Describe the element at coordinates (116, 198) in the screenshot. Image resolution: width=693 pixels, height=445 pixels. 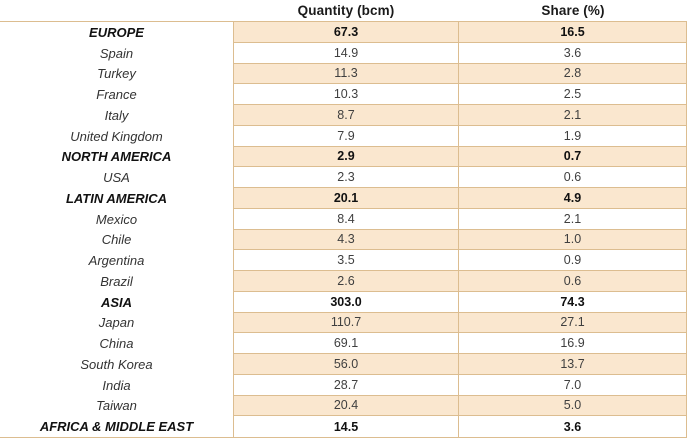
I see `region-name-cell: LATIN AMERICA` at that location.